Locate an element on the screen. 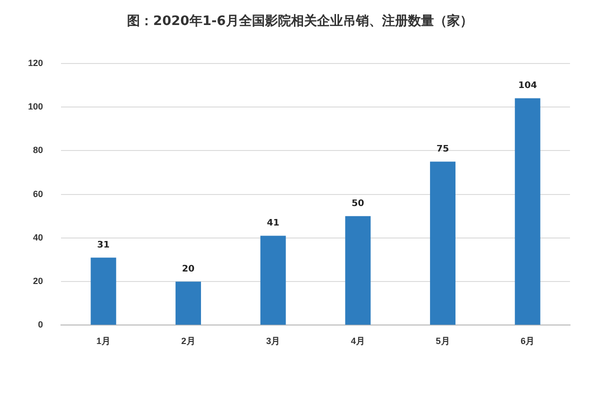 The height and width of the screenshot is (394, 600). data-label: 75 is located at coordinates (443, 149).